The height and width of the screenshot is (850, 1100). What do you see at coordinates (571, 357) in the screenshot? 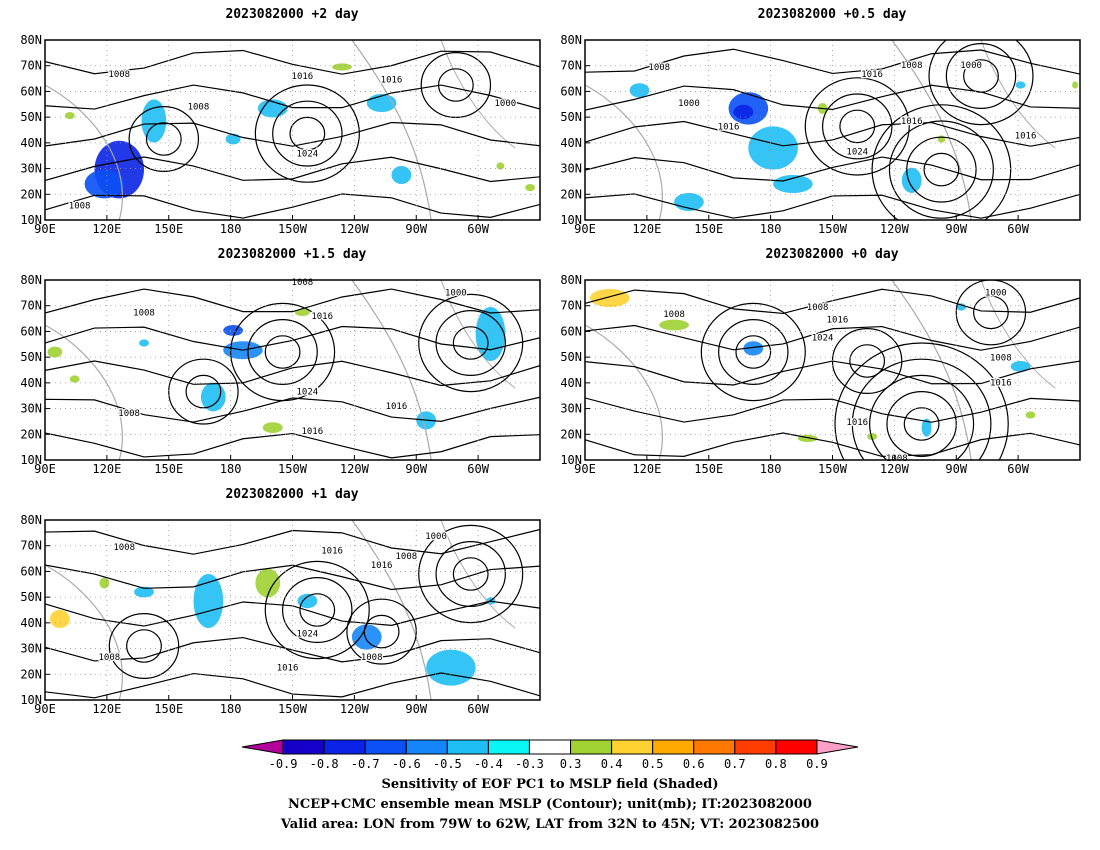
I see `y-tick-label: 50N` at bounding box center [571, 357].